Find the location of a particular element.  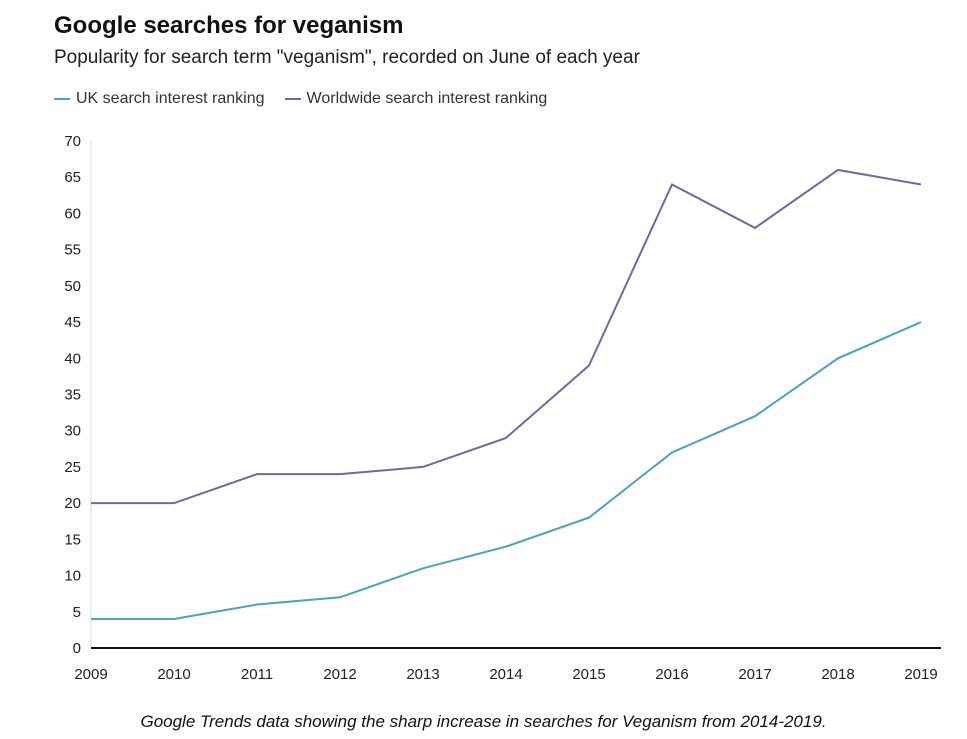

y-tick-label: 20 is located at coordinates (72, 503).